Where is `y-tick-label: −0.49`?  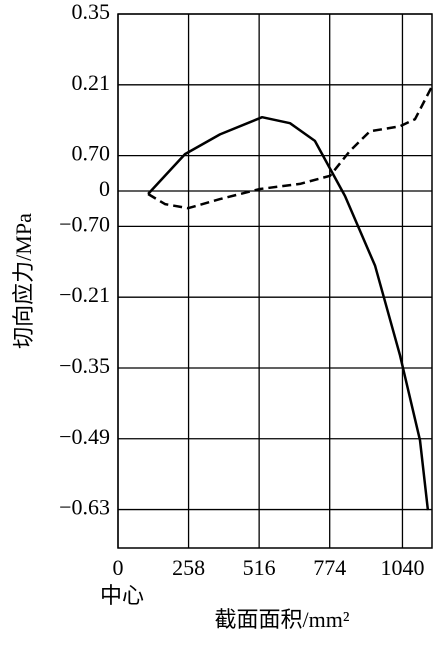
y-tick-label: −0.49 is located at coordinates (84, 436).